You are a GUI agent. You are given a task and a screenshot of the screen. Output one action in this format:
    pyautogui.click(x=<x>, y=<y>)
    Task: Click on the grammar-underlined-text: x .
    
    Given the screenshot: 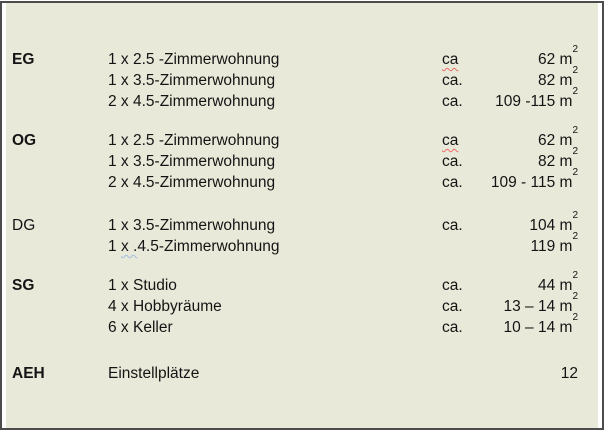 What is the action you would take?
    pyautogui.click(x=129, y=246)
    